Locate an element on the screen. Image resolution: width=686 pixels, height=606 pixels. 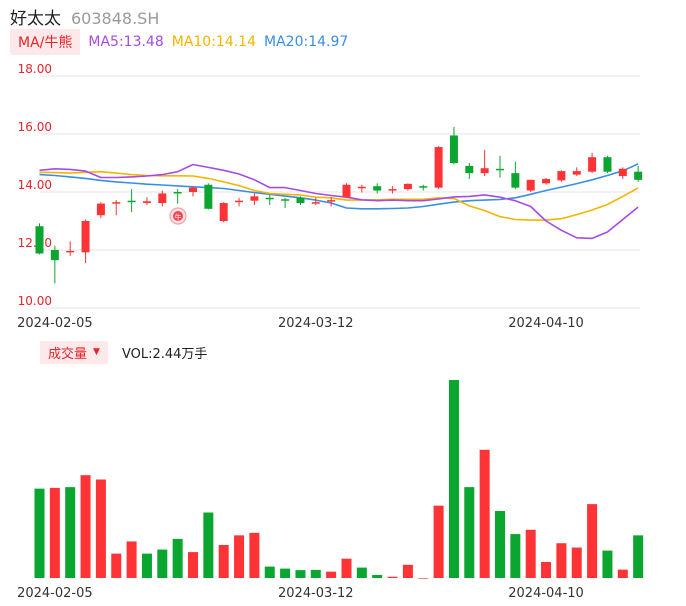
ma10-line is located at coordinates (339, 195).